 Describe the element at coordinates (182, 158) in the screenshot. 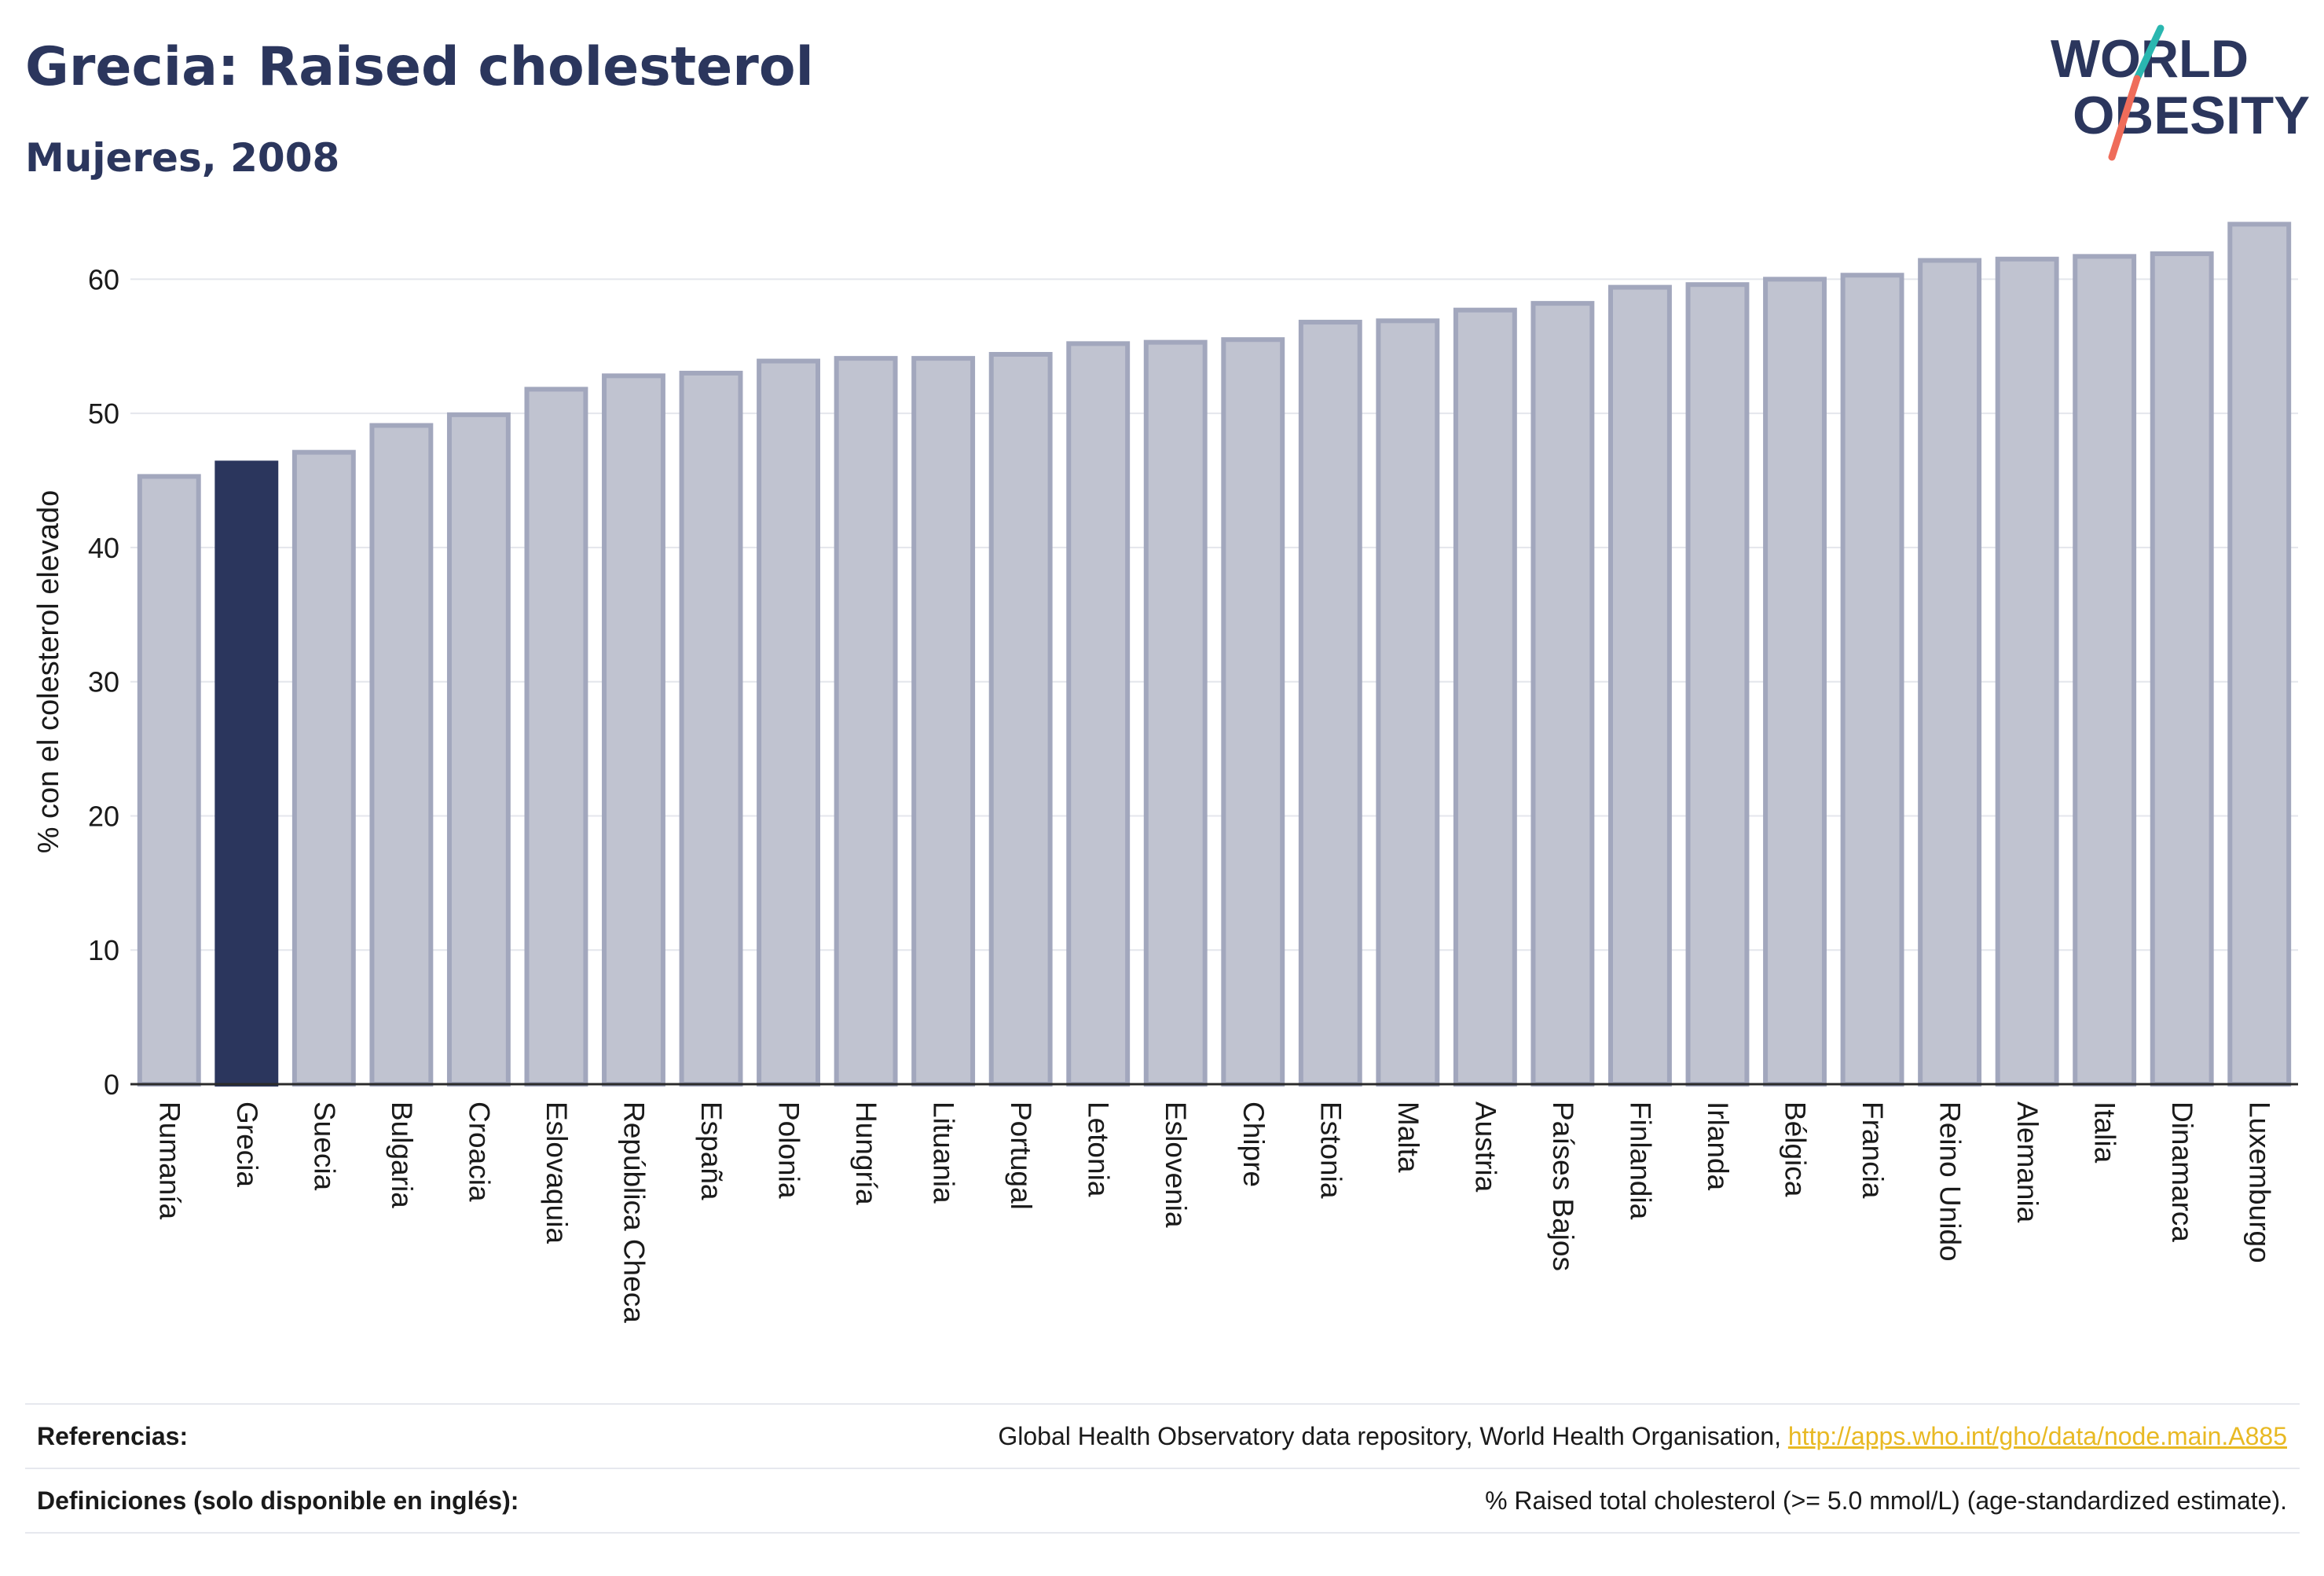

I see `chart-subtitle: Mujeres, 2008` at that location.